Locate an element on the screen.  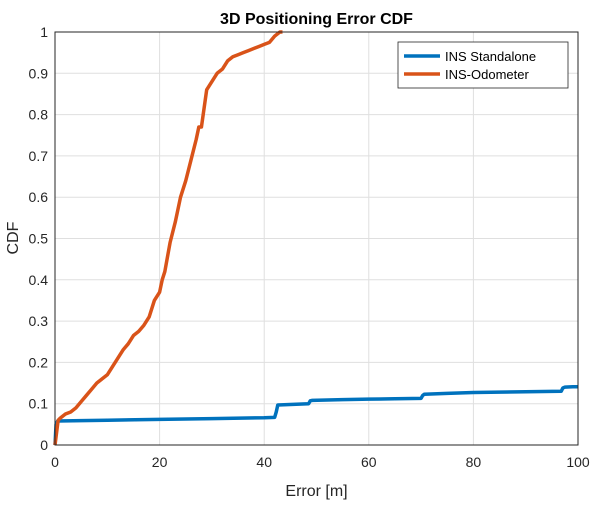
legend-label-ins-odometer: INS-Odometer is located at coordinates (487, 74).